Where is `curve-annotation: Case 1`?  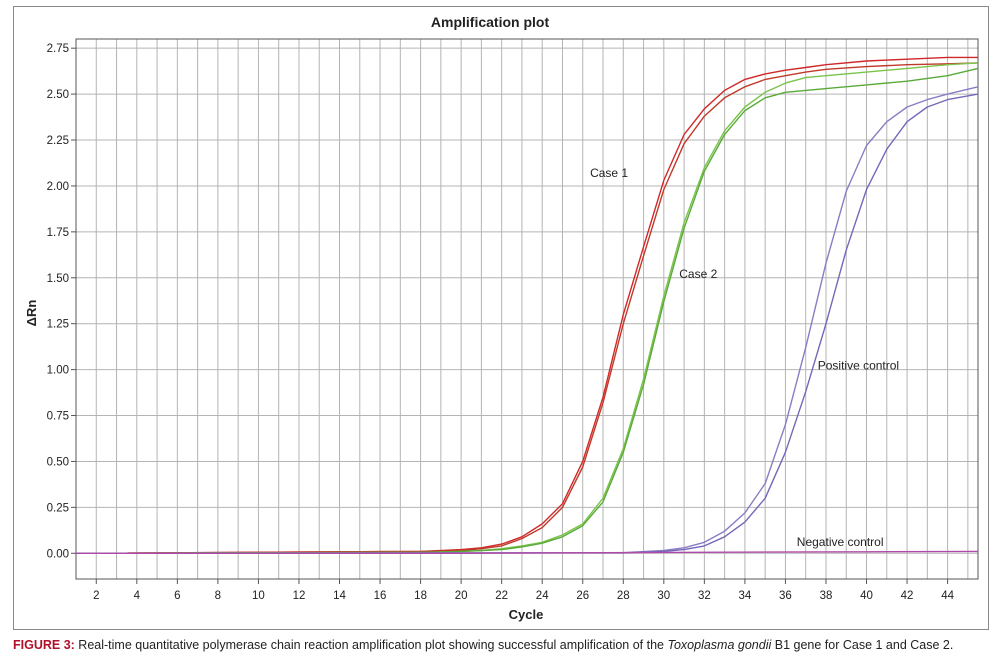
curve-annotation: Case 1 is located at coordinates (609, 173).